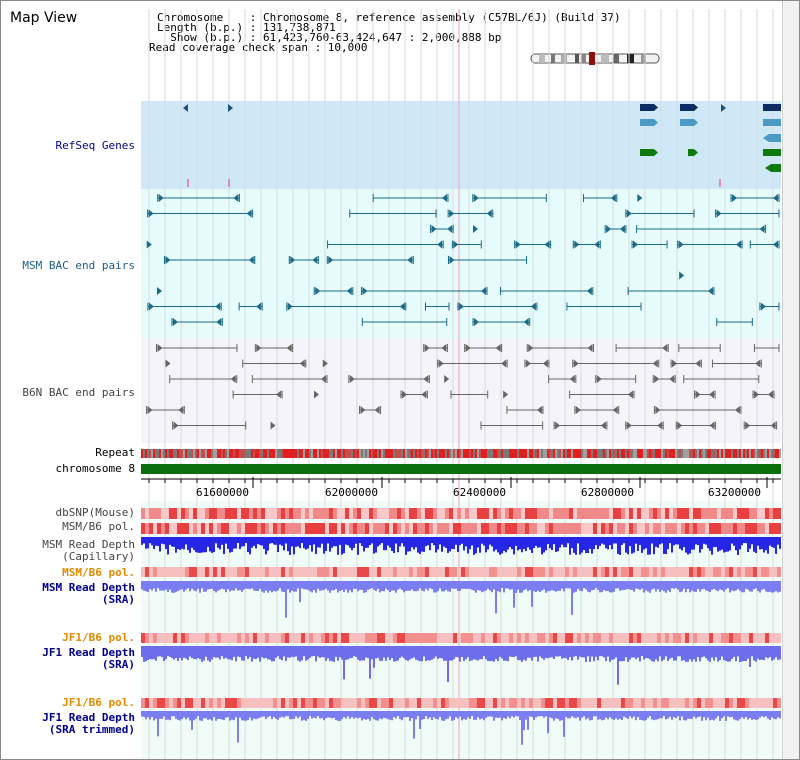  What do you see at coordinates (461, 391) in the screenshot?
I see `b6n-bac-track` at bounding box center [461, 391].